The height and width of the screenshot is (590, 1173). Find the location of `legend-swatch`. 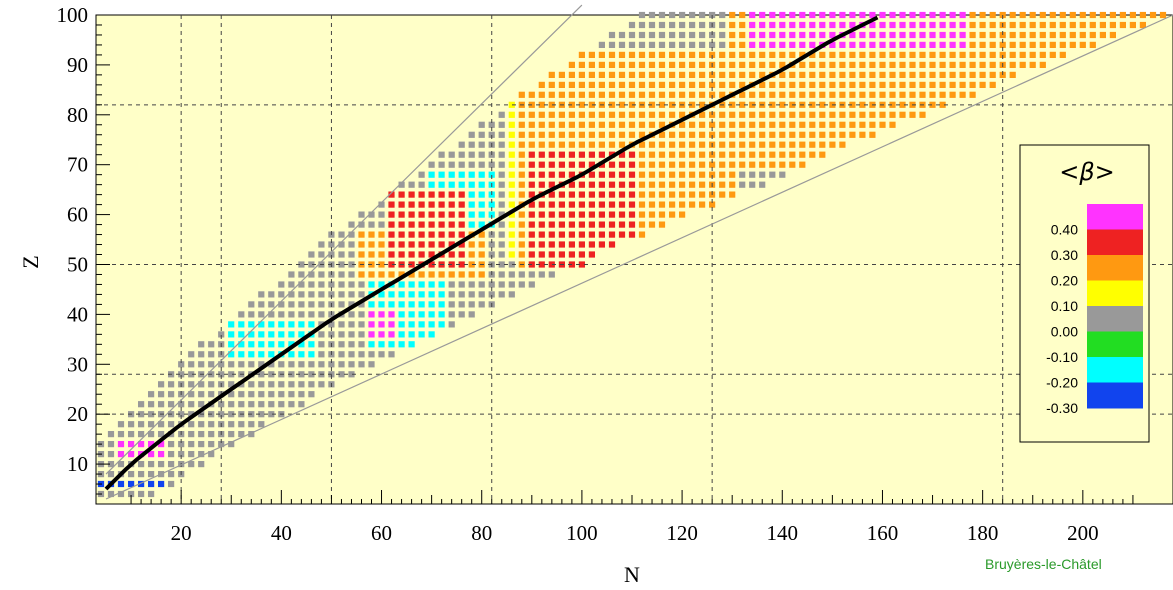

legend-swatch is located at coordinates (1115, 319).